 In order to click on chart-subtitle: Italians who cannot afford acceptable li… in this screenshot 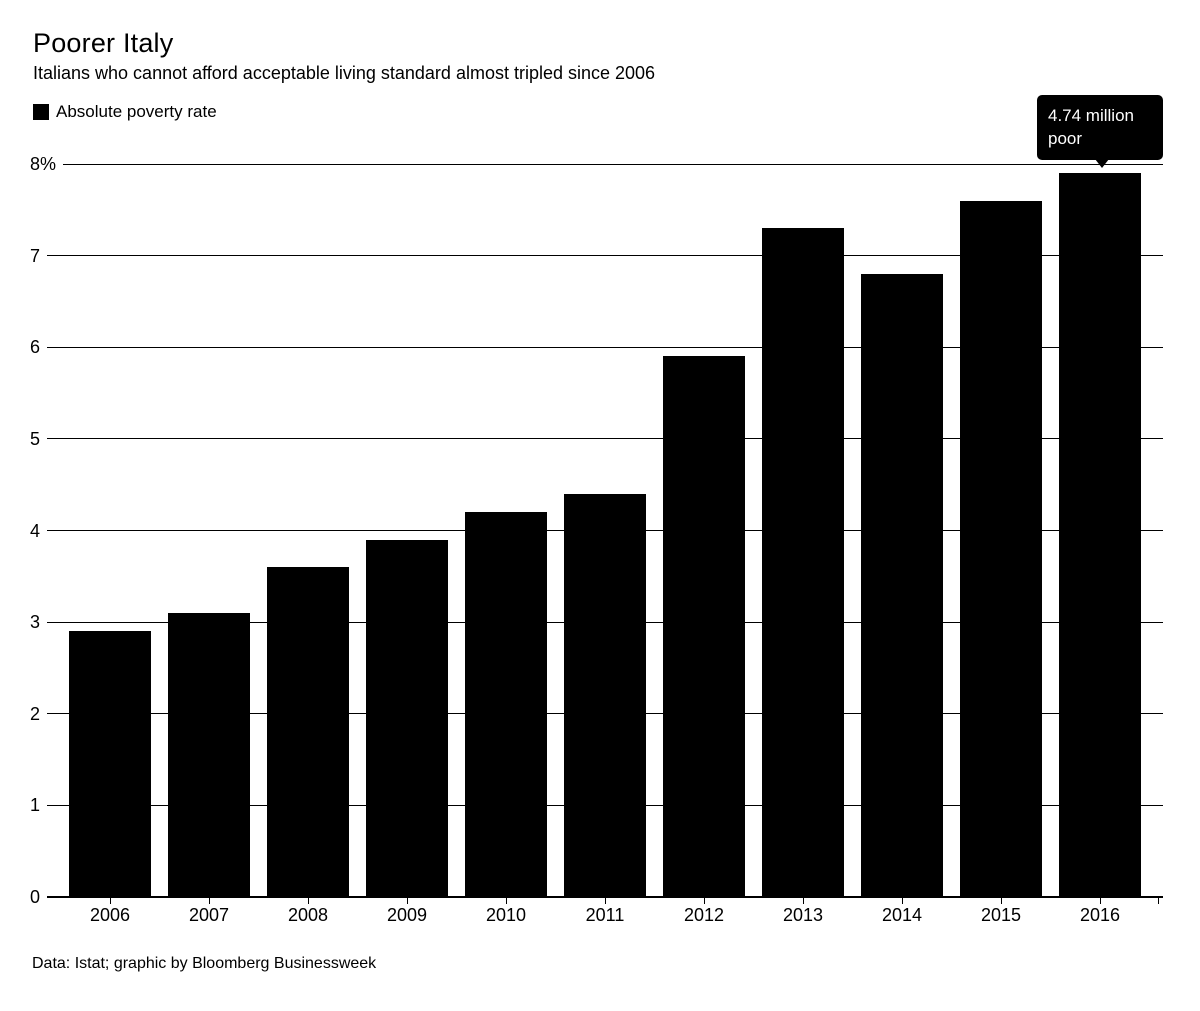, I will do `click(344, 73)`.